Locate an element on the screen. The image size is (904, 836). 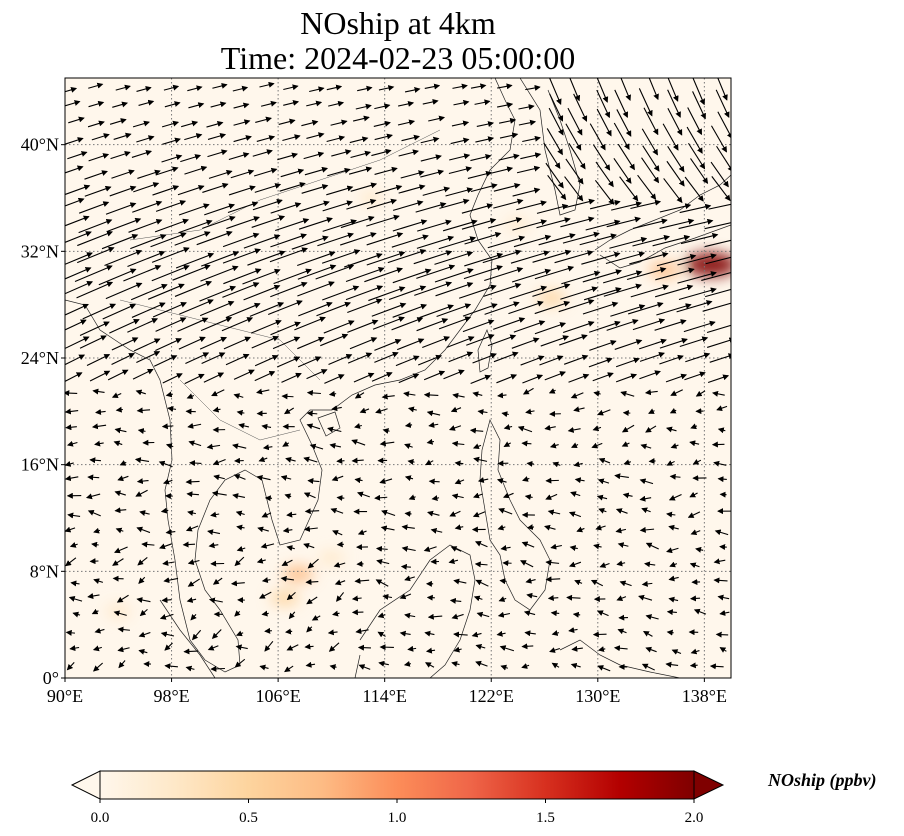
lon-tick-label: 130°E is located at coordinates (597, 696).